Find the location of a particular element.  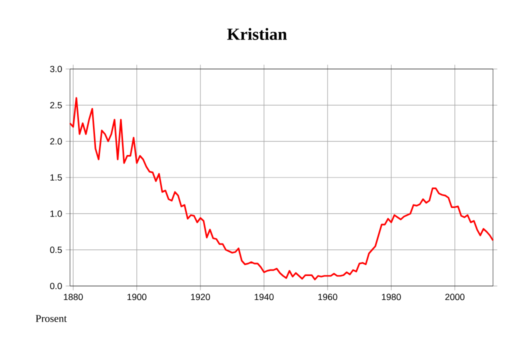

x-tick-label: 2000 is located at coordinates (454, 297).